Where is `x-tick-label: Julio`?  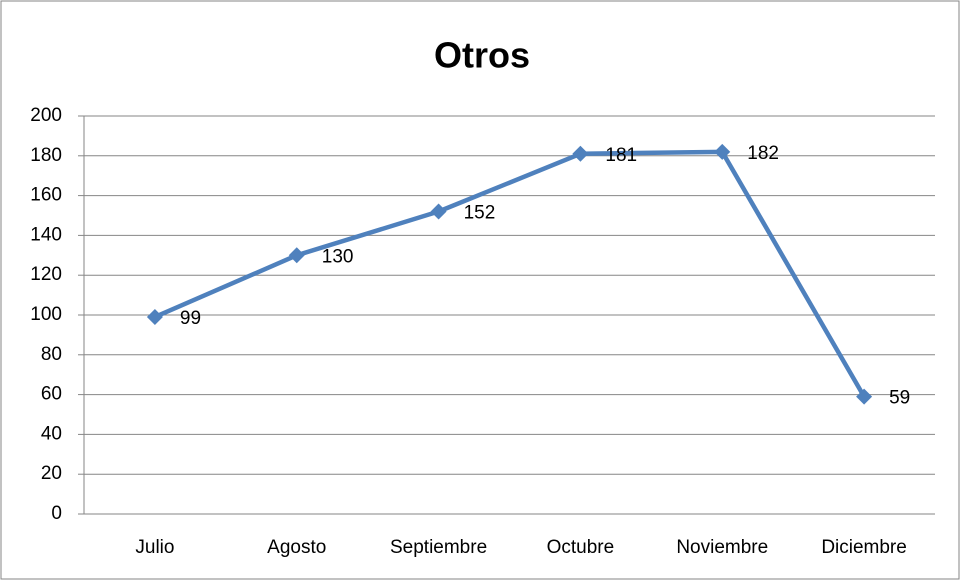 x-tick-label: Julio is located at coordinates (154, 547).